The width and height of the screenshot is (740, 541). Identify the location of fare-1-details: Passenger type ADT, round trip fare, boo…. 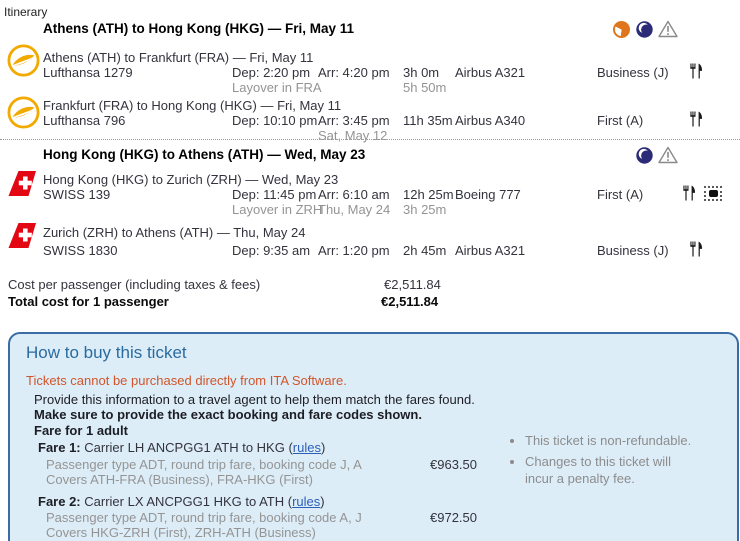
(204, 464).